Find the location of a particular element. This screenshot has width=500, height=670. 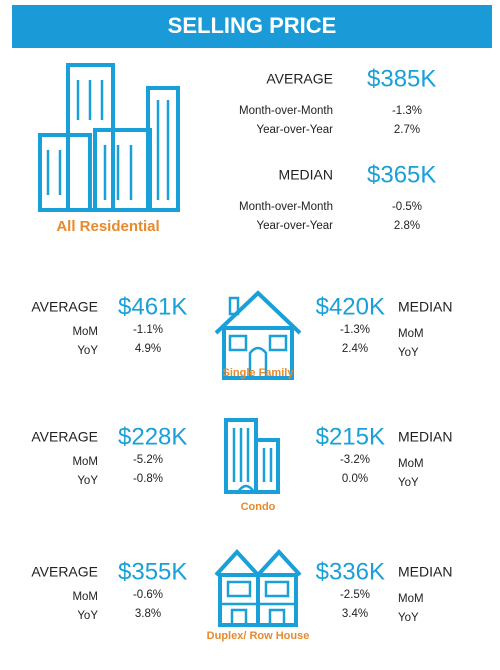

row-change: 2.8% is located at coordinates (407, 226).